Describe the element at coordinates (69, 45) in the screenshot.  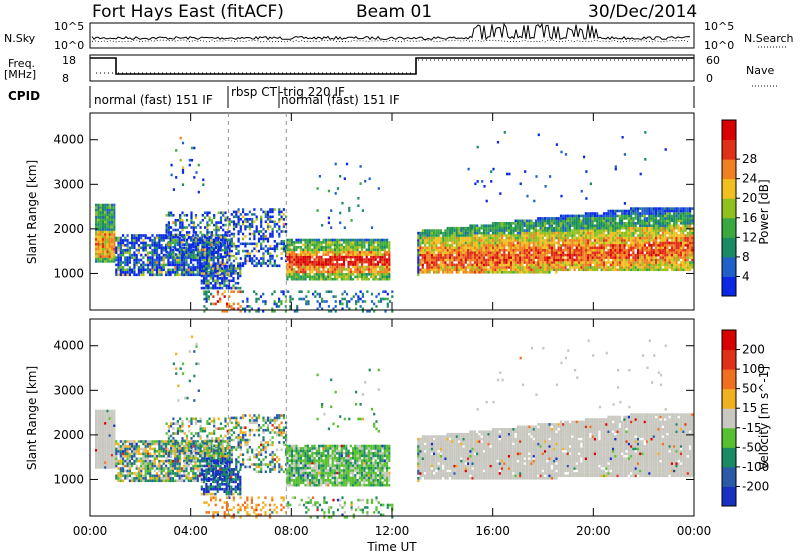
I see `nsky-lo-tick: 10^0` at that location.